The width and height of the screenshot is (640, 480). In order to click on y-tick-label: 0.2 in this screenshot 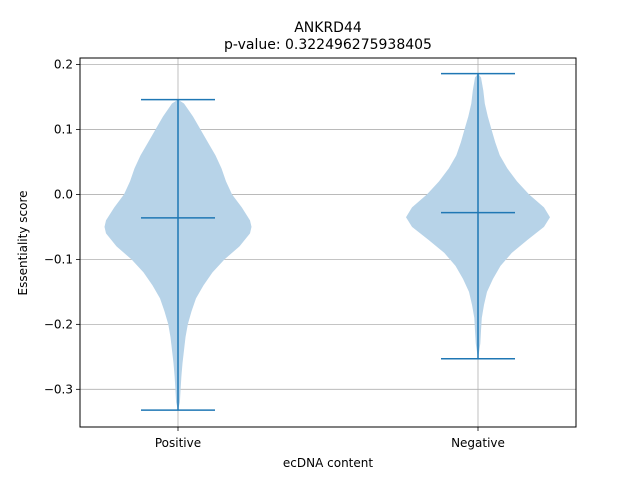, I will do `click(63, 64)`.